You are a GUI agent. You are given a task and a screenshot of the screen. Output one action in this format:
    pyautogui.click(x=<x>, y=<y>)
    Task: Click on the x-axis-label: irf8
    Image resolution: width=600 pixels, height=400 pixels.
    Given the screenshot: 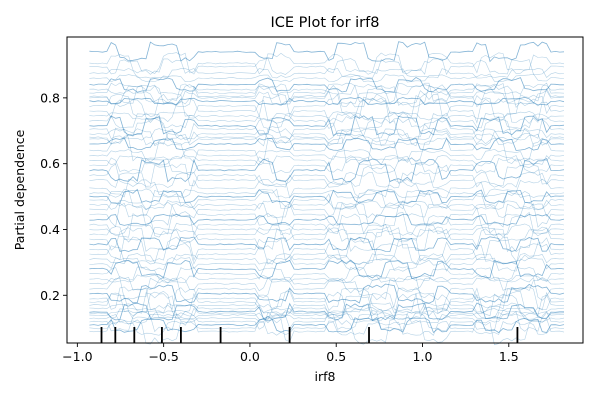 What is the action you would take?
    pyautogui.click(x=325, y=376)
    